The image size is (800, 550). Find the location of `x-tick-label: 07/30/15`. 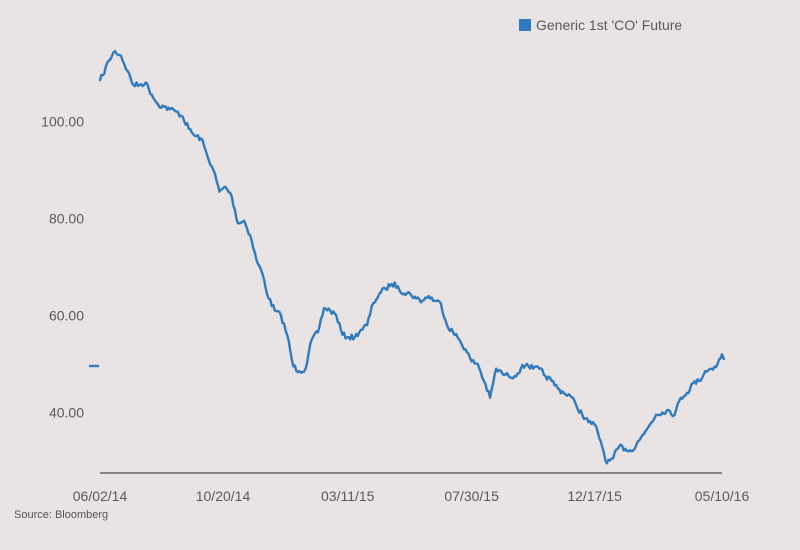

x-tick-label: 07/30/15 is located at coordinates (471, 496).